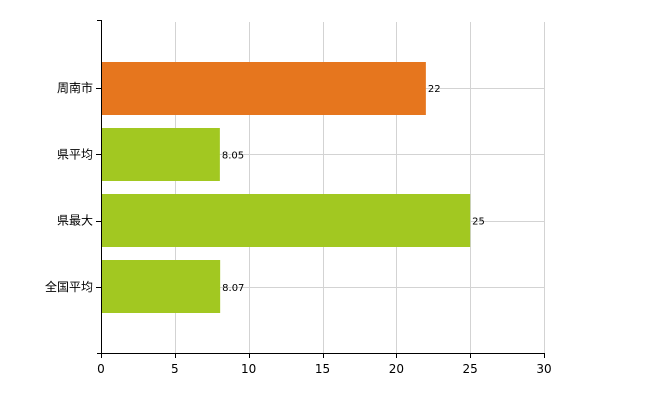 This screenshot has height=400, width=650. What do you see at coordinates (543, 369) in the screenshot?
I see `x-tick-label: 30` at bounding box center [543, 369].